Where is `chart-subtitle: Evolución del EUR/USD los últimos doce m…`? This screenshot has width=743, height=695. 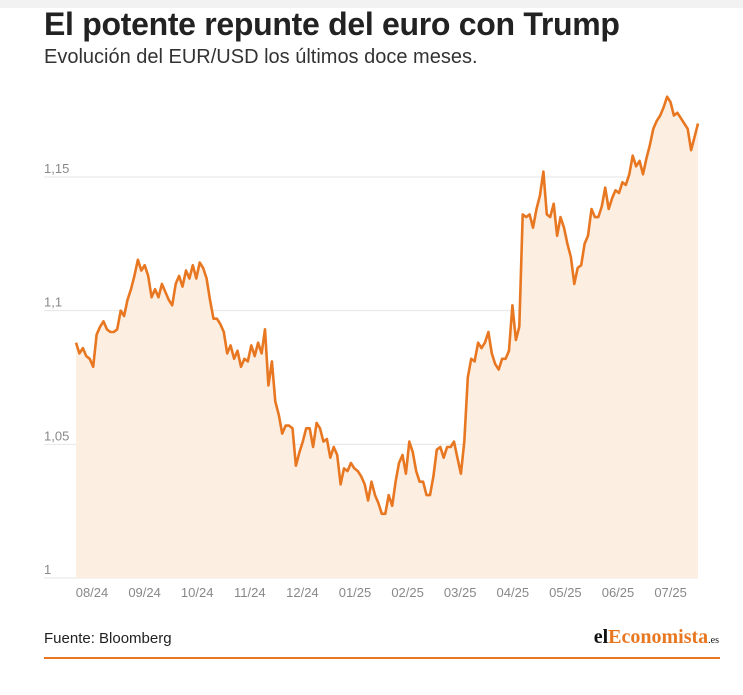 chart-subtitle: Evolución del EUR/USD los últimos doce m… is located at coordinates (261, 57).